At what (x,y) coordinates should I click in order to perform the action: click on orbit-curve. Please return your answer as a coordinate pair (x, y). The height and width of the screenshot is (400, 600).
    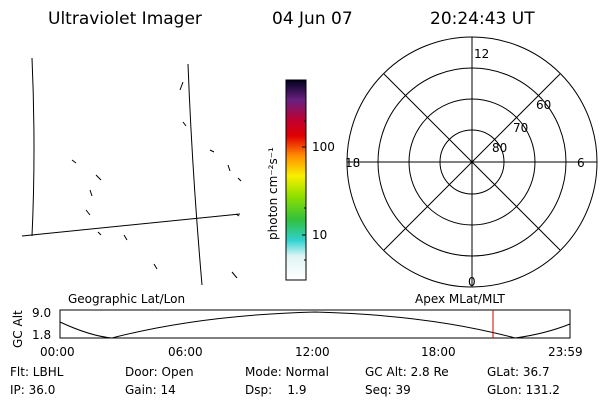
    Looking at the image, I should click on (315, 325).